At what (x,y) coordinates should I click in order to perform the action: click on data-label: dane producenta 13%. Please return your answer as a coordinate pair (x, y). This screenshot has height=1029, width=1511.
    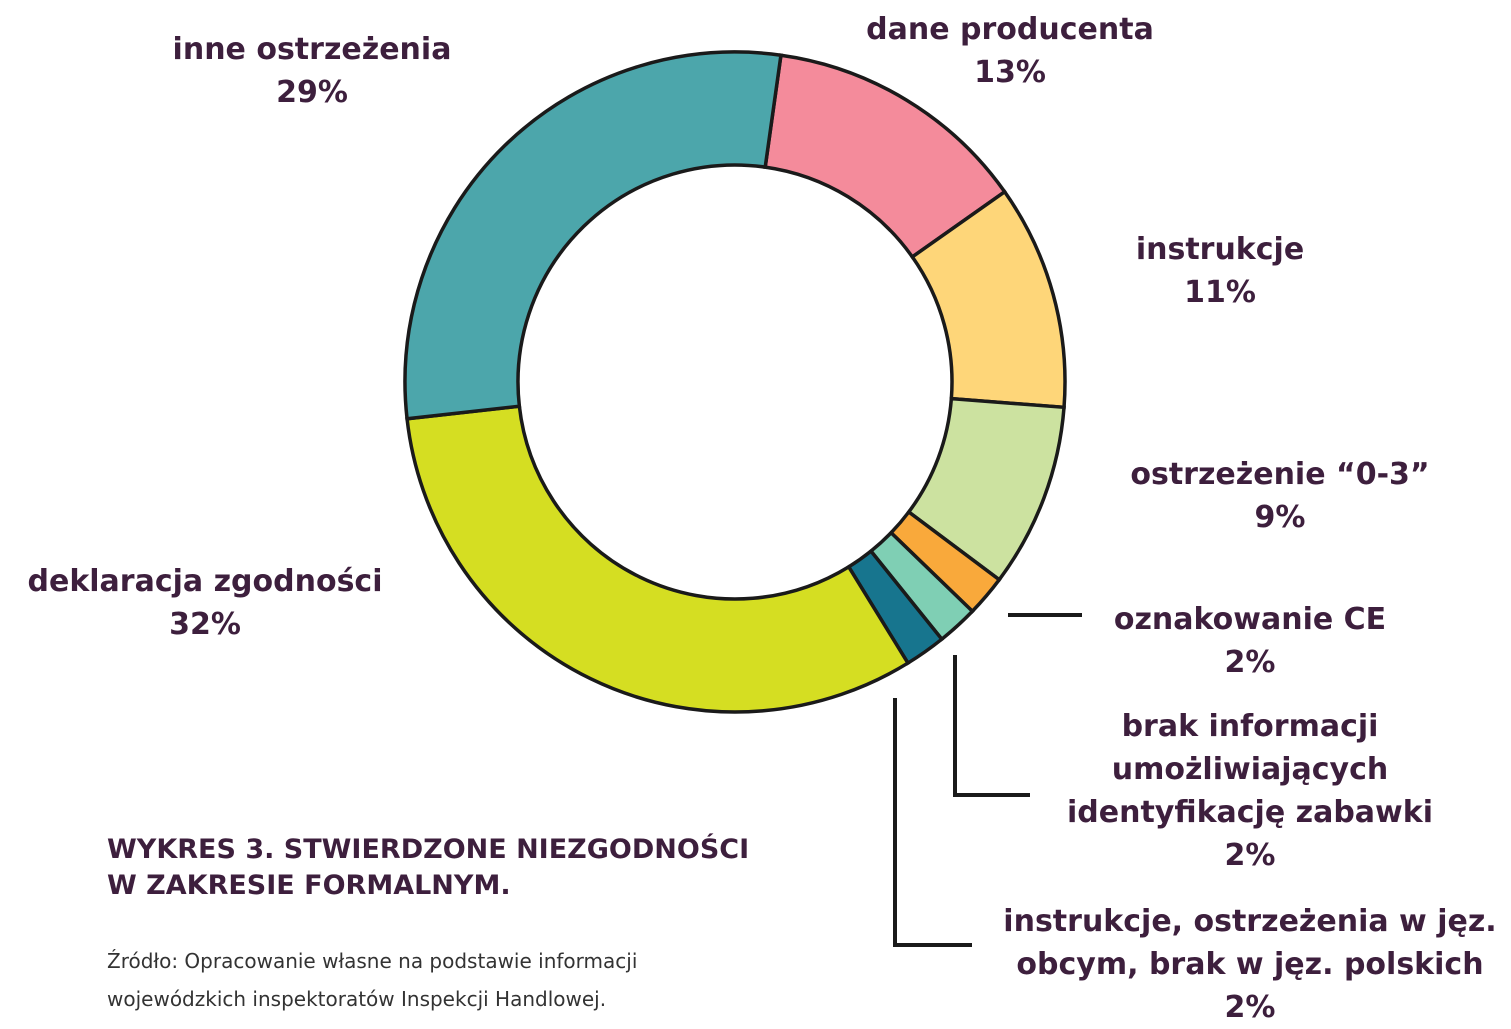
    Looking at the image, I should click on (1010, 51).